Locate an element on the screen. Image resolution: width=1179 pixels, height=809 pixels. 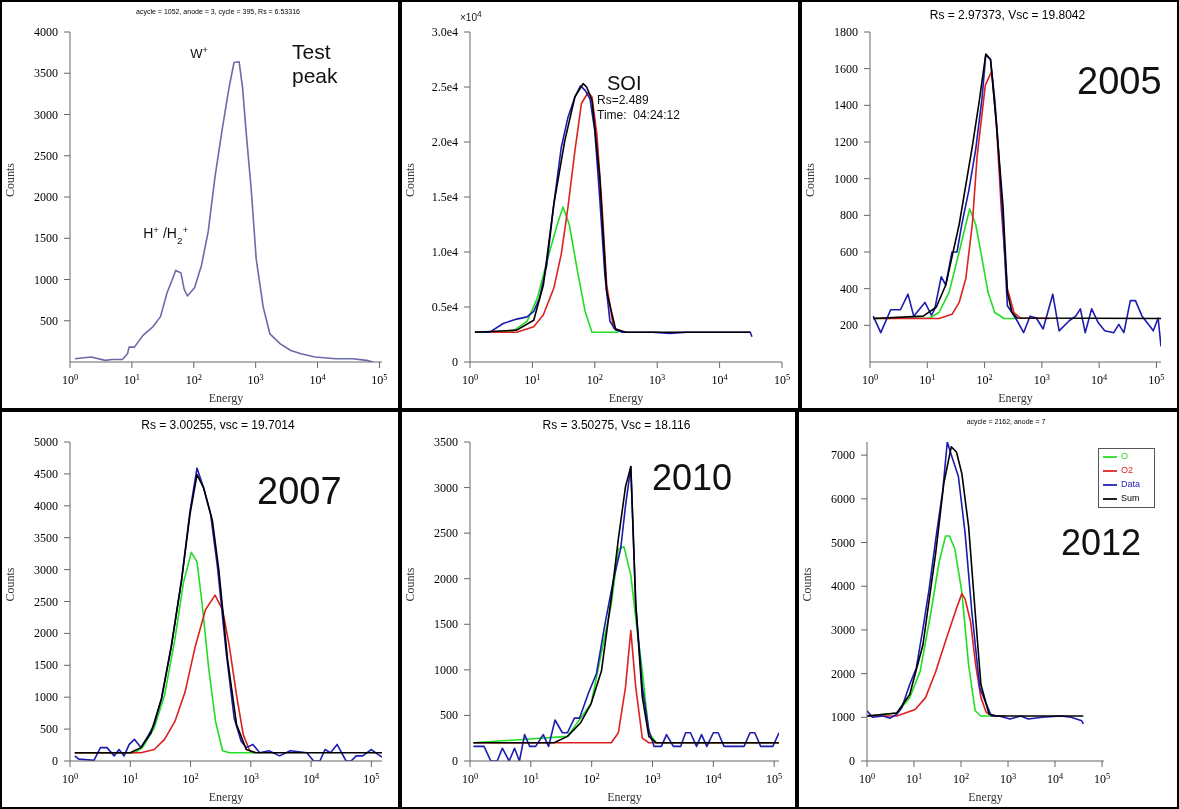
chart-title: Rs = 3.50275, Vsc = 18.116 is located at coordinates (616, 425).